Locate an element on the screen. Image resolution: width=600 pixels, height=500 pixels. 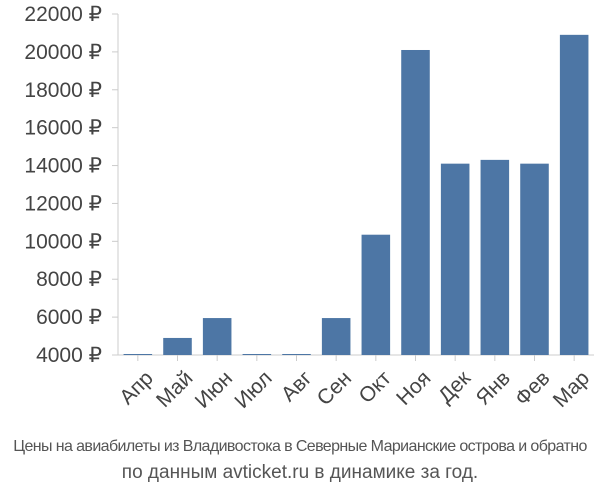
x-tick-label: Окт is located at coordinates (375, 387).